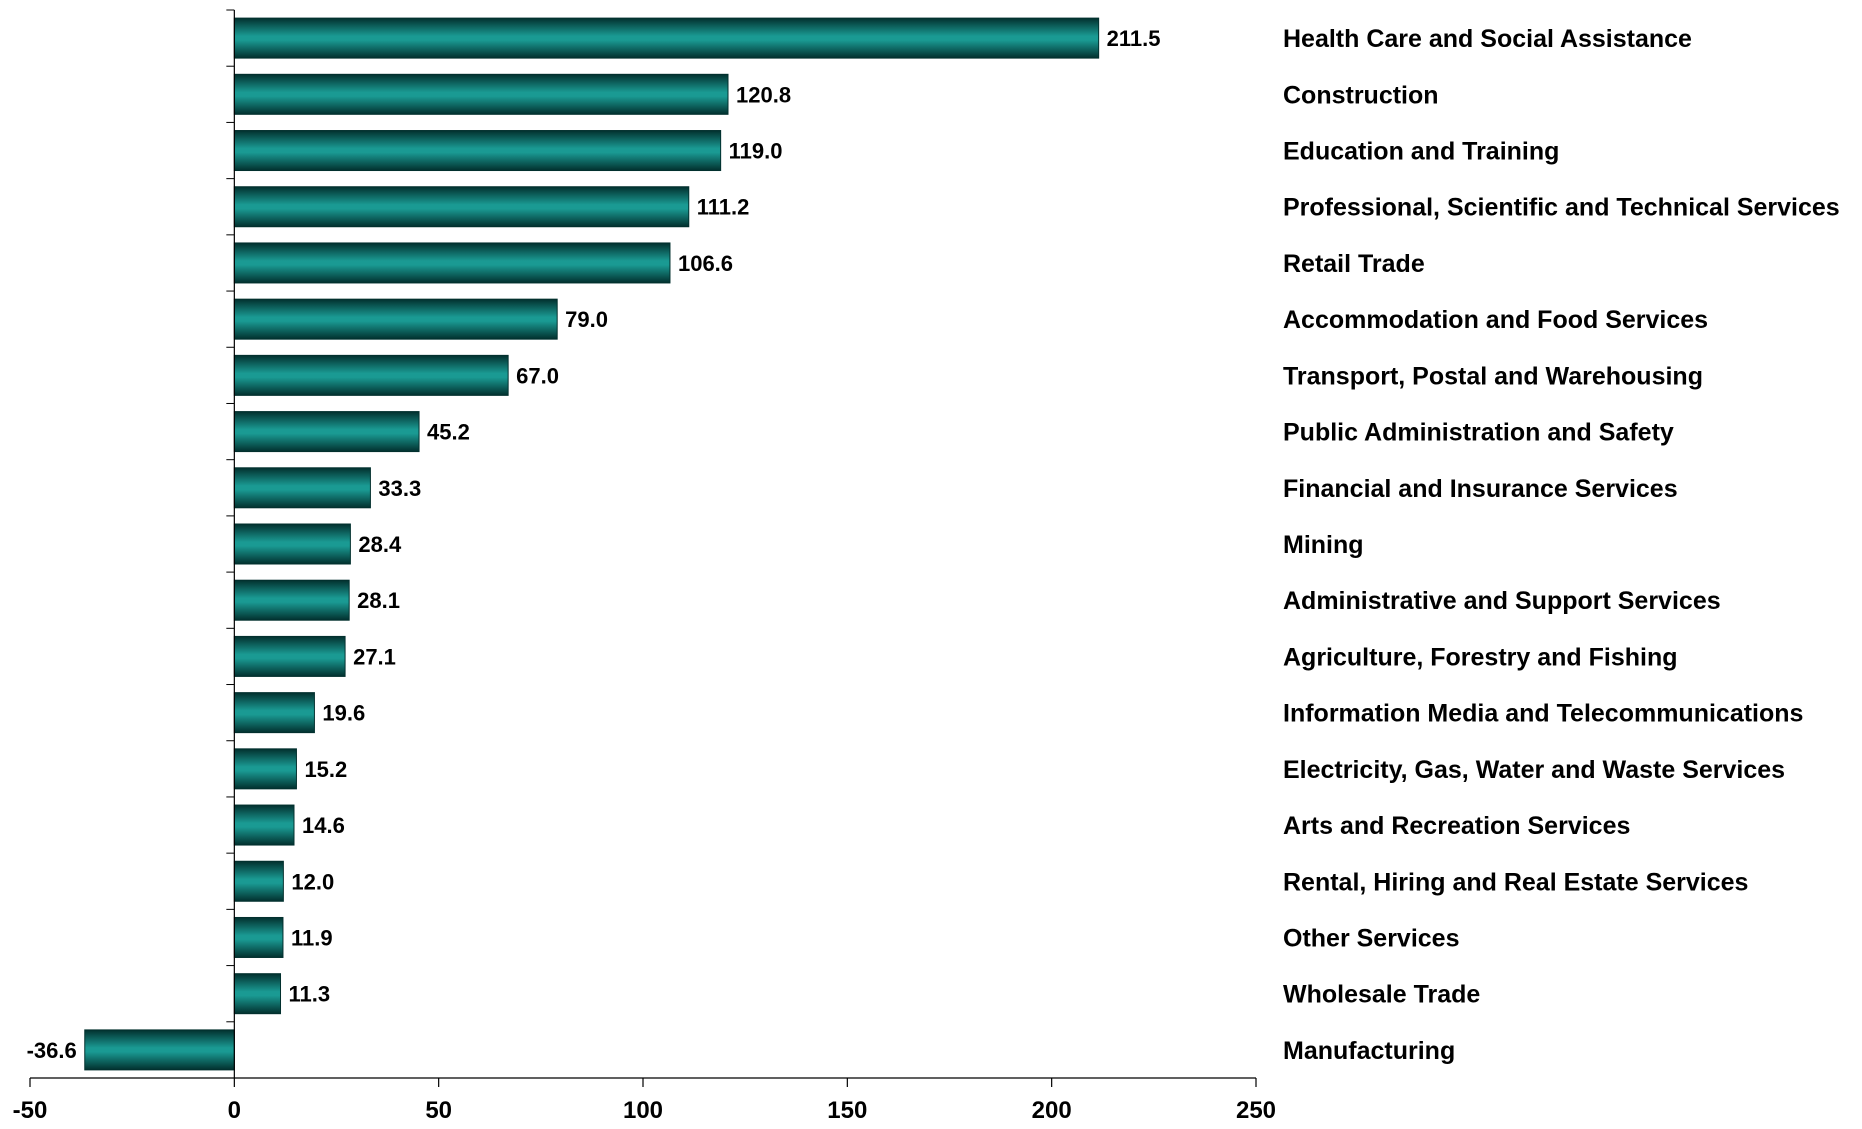  Describe the element at coordinates (1052, 1110) in the screenshot. I see `x-tick-label: 200` at that location.